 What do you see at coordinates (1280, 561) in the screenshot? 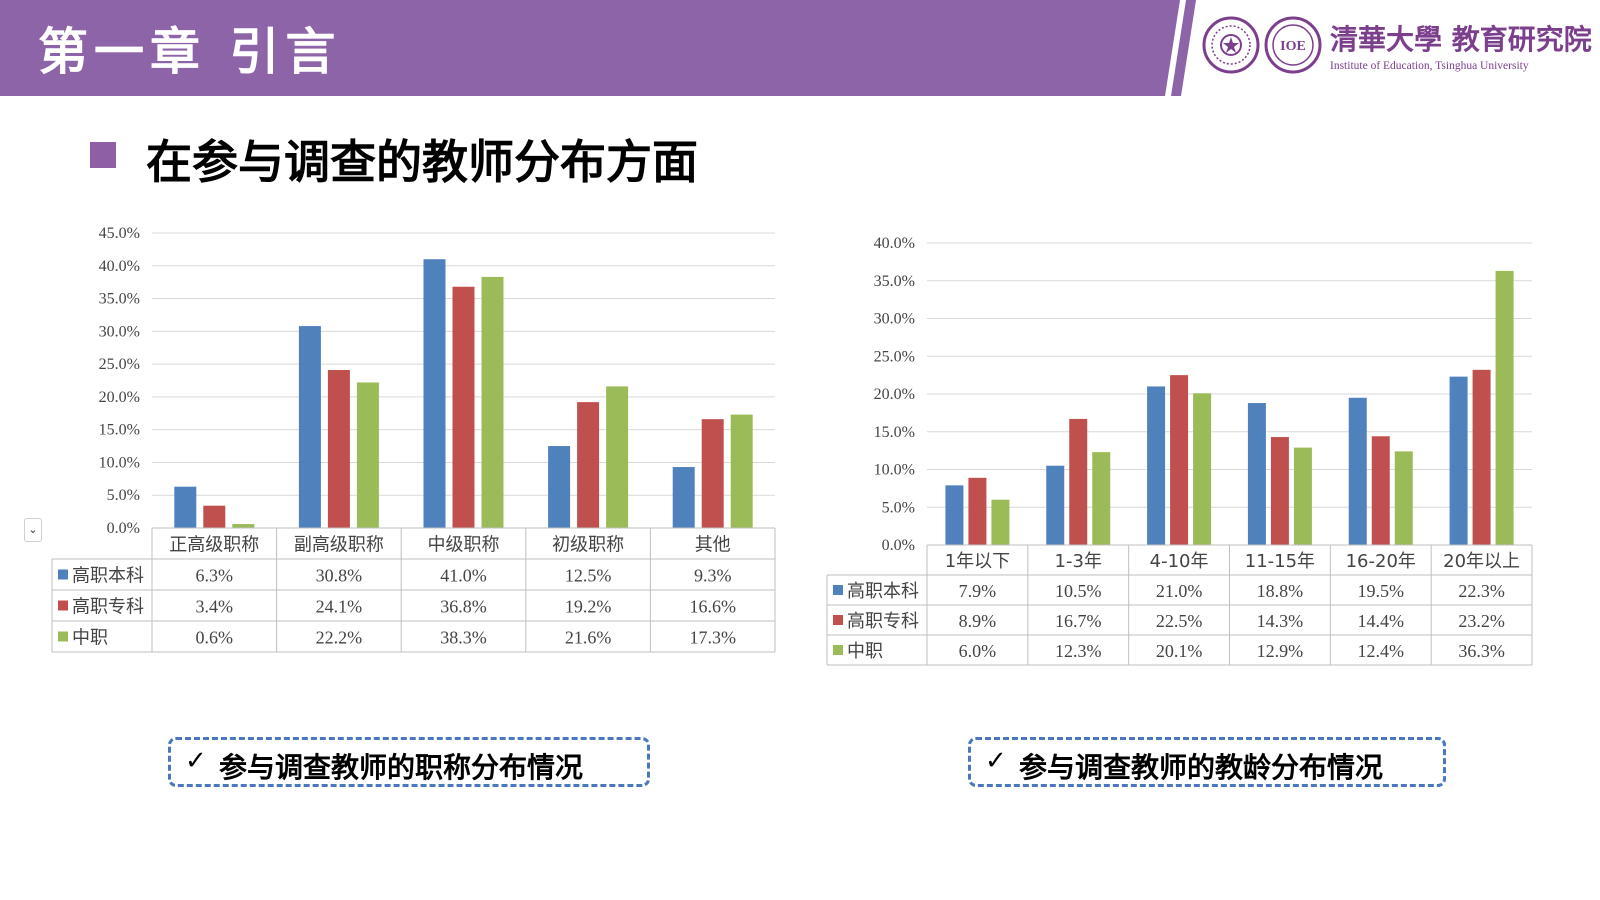
I see `x-tick-label: 11-15年` at bounding box center [1280, 561].